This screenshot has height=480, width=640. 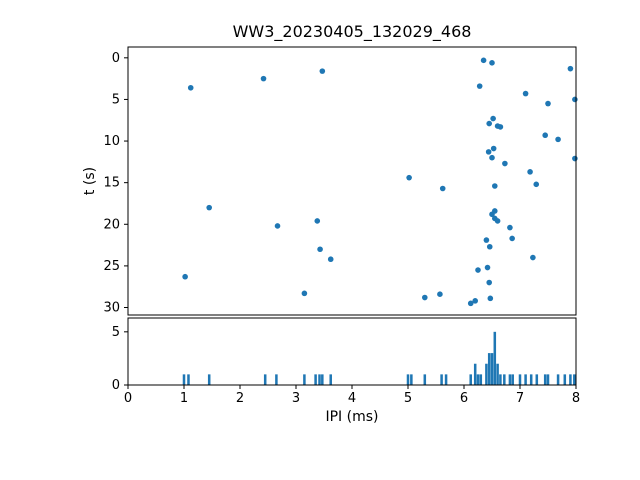 I want to click on tick-label: 15, so click(x=111, y=183).